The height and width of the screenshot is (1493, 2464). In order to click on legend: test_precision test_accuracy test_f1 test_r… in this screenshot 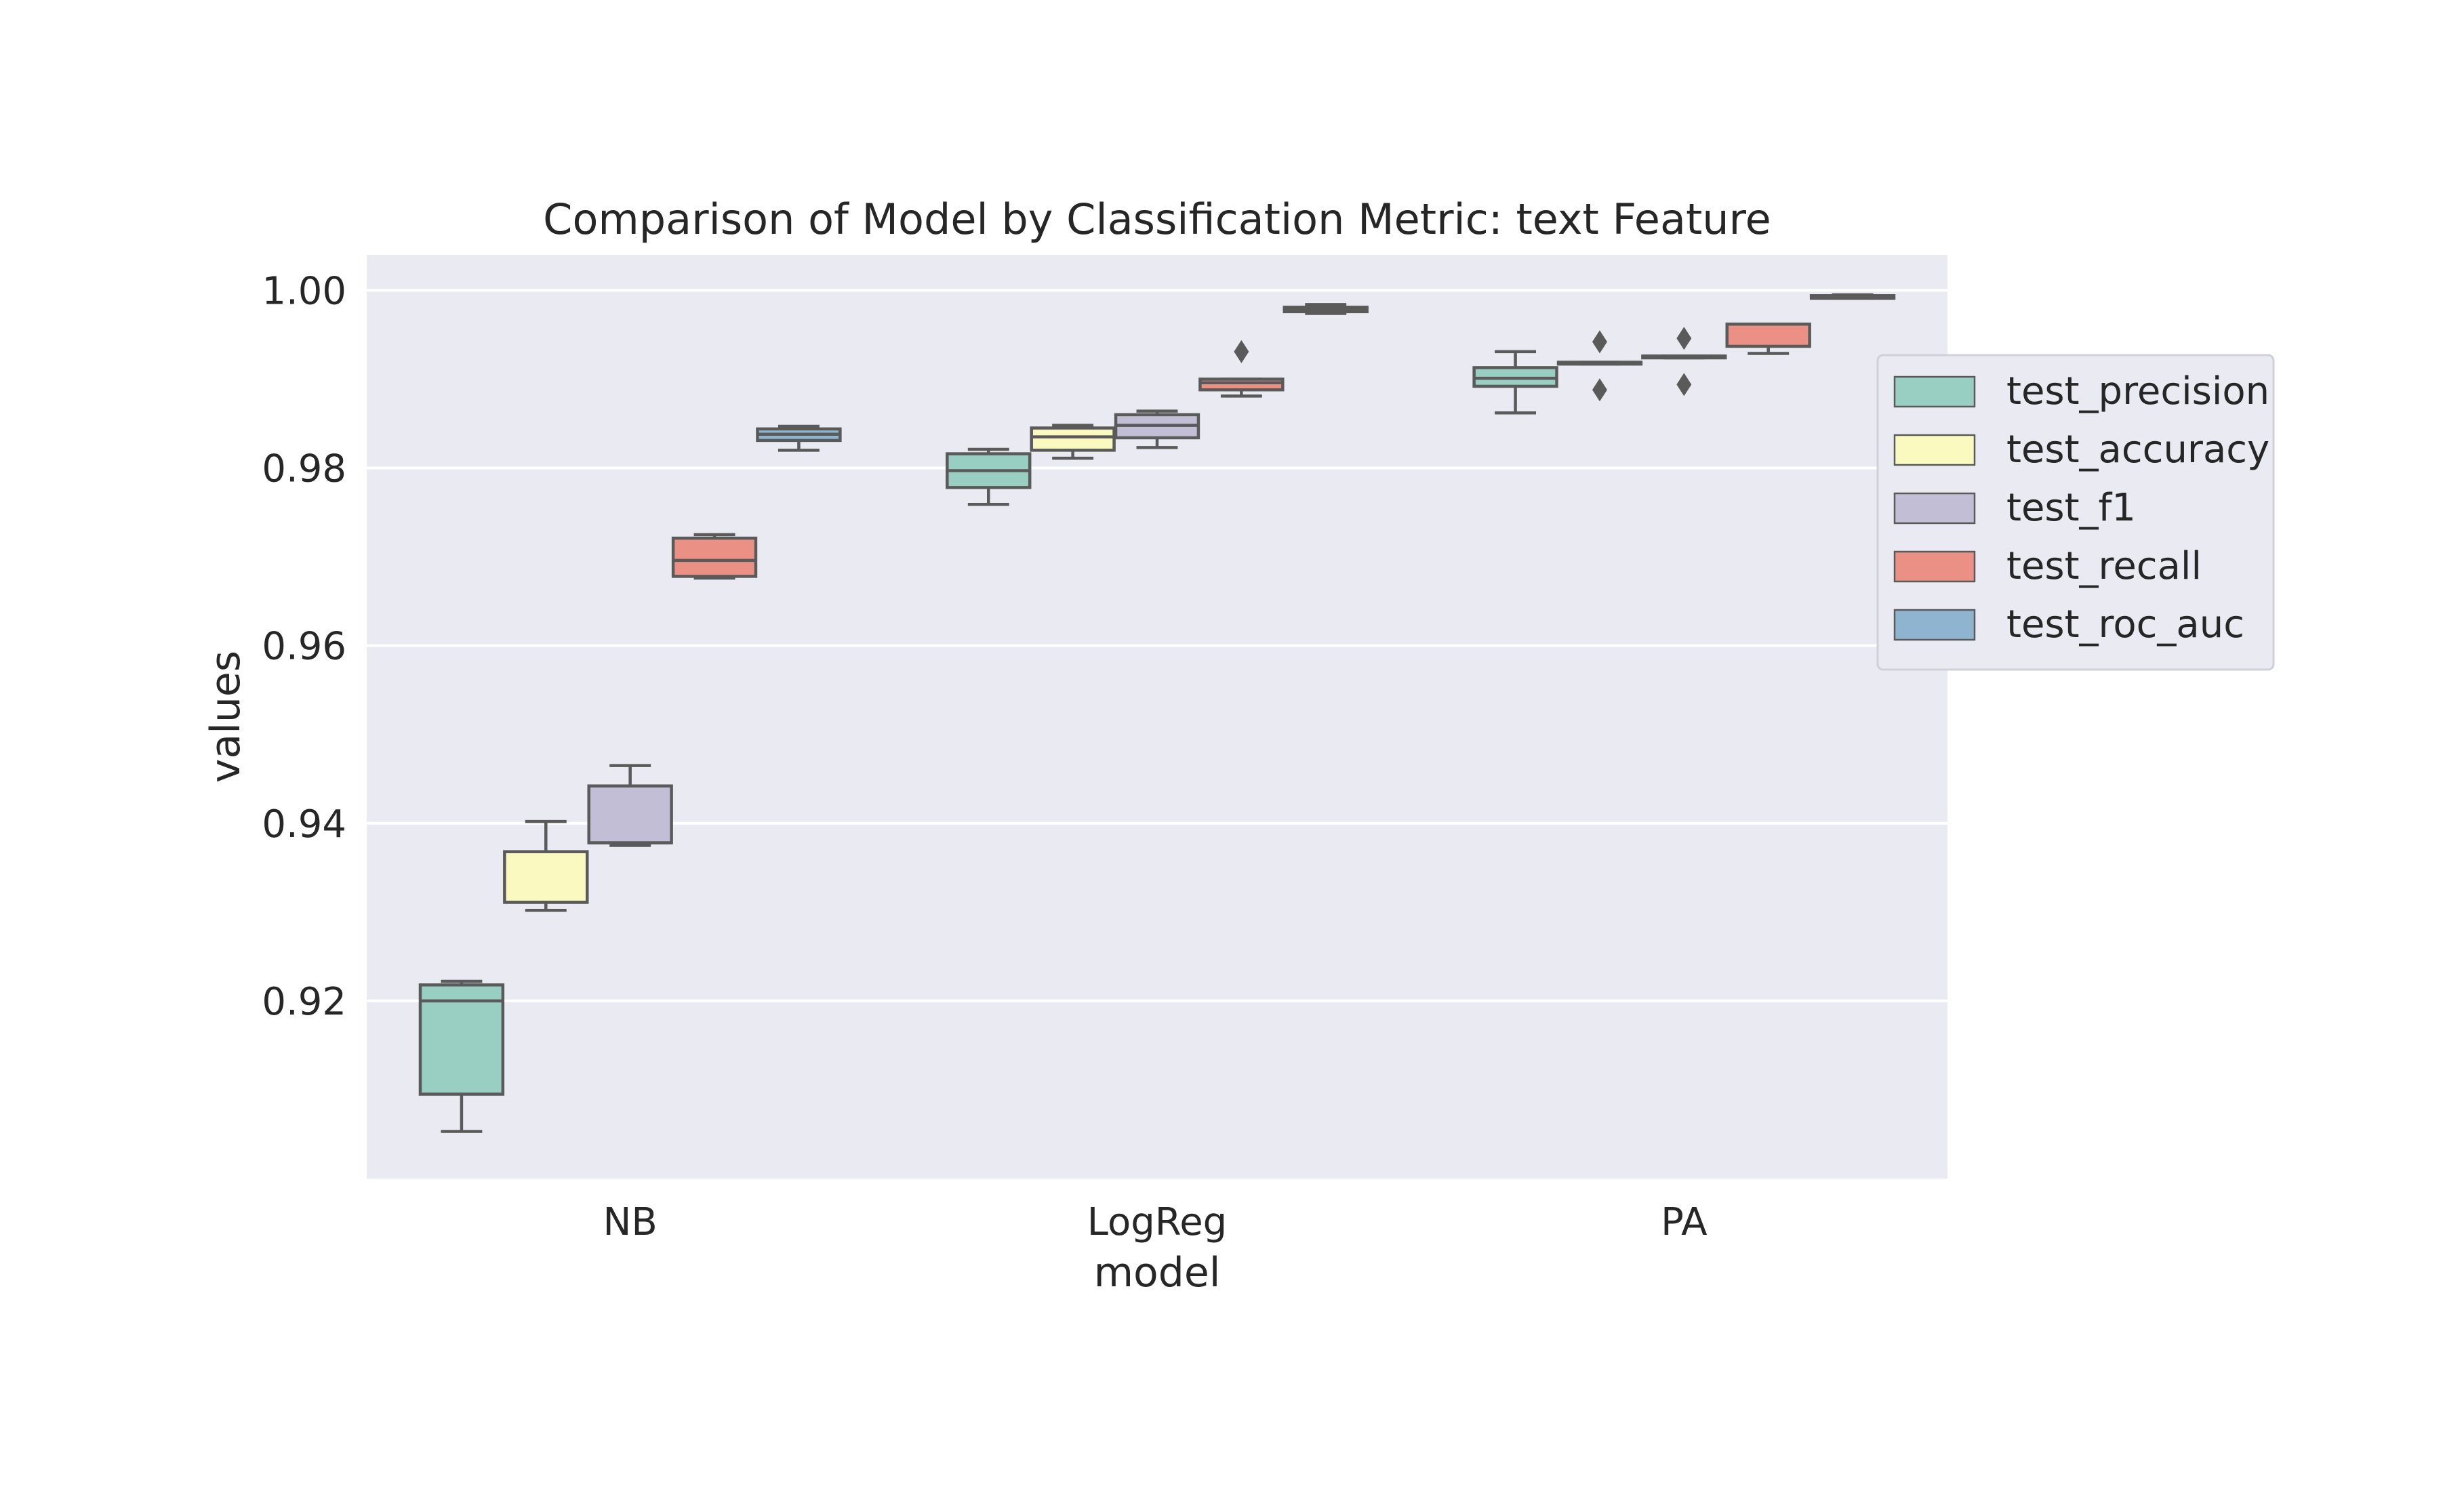, I will do `click(2075, 512)`.